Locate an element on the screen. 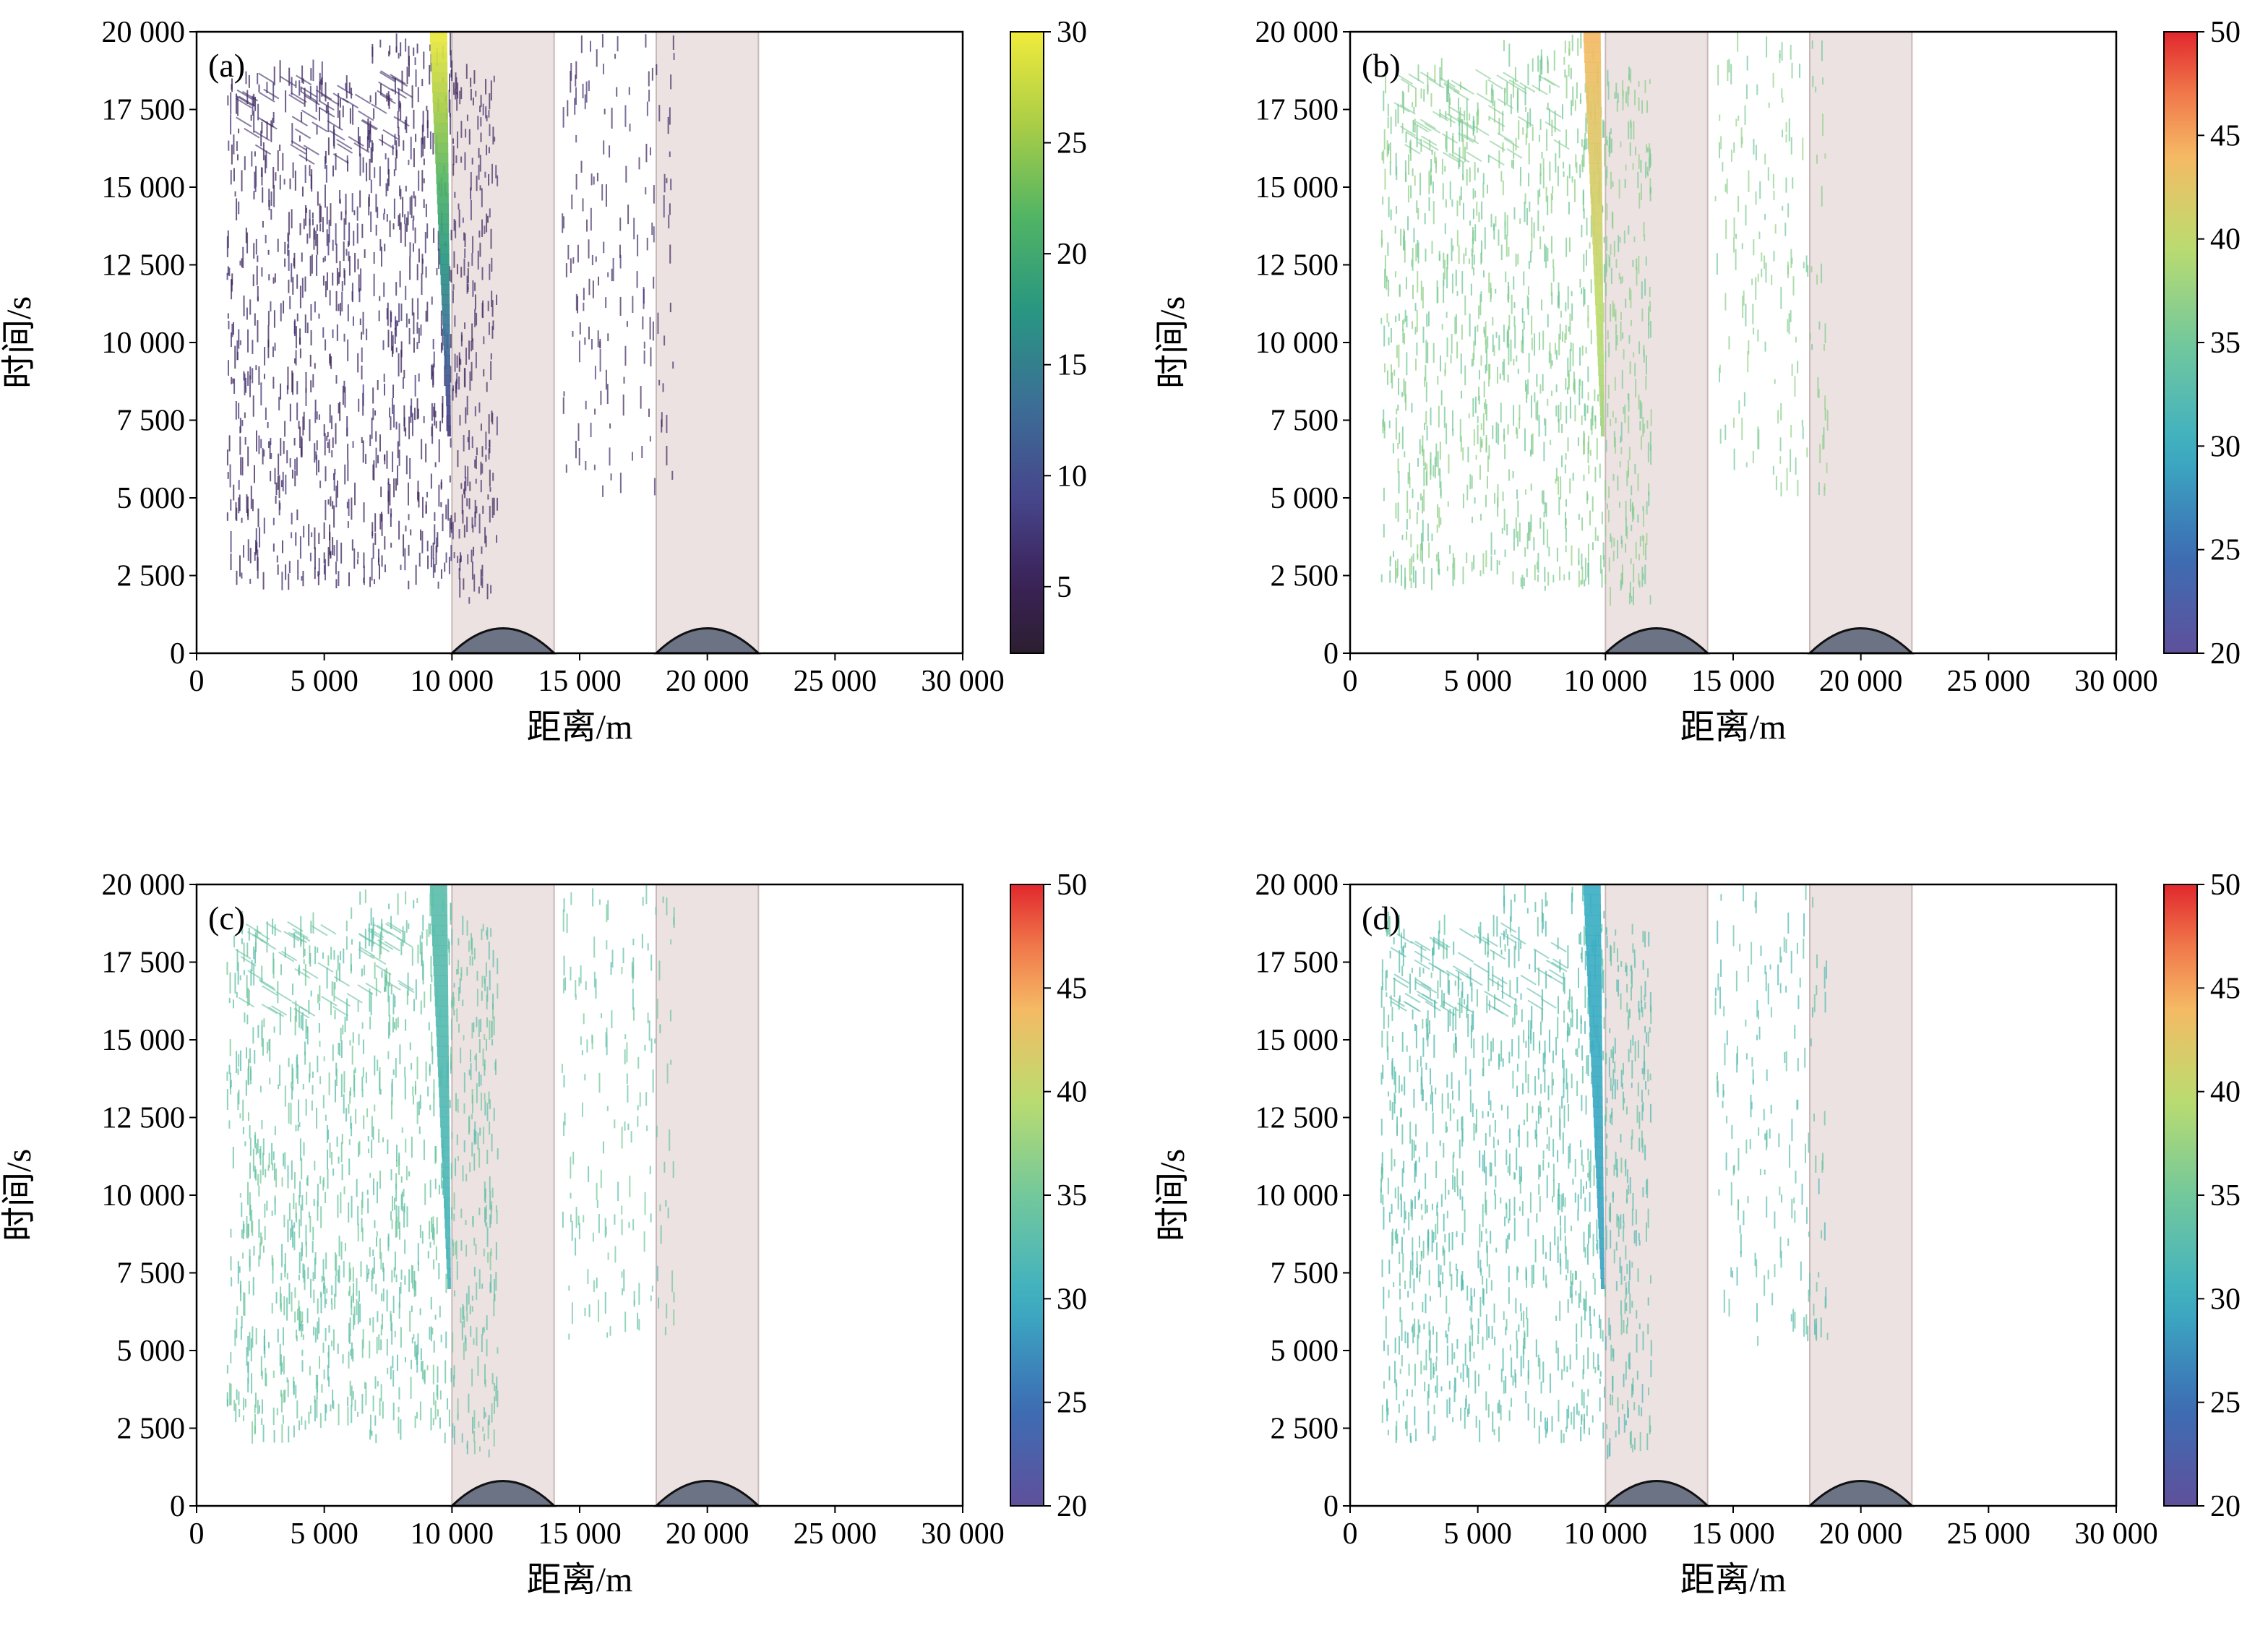 Image resolution: width=2268 pixels, height=1628 pixels. colorbar-tick-label: 35 is located at coordinates (1072, 1196).